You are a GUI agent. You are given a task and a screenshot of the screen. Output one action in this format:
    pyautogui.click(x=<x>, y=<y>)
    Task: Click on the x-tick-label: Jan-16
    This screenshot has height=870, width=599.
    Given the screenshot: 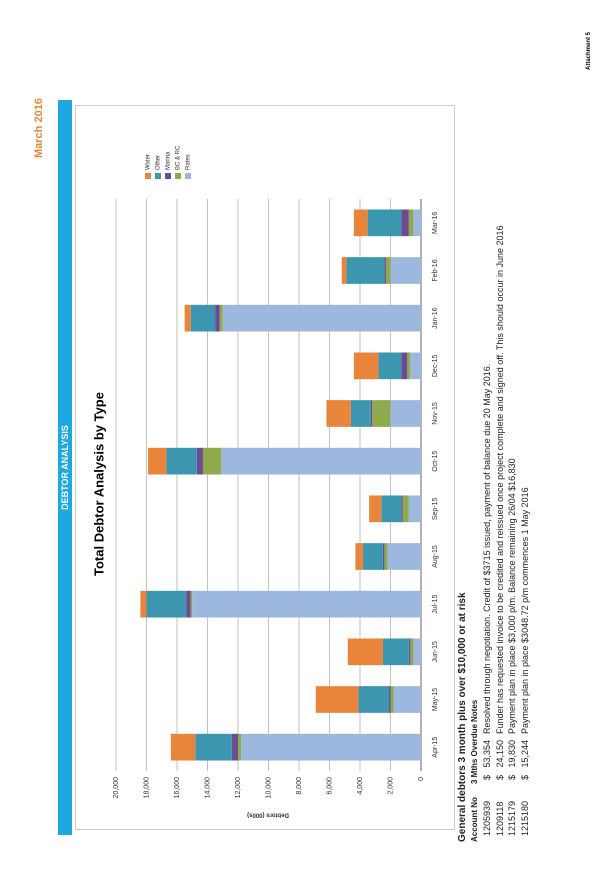 What is the action you would take?
    pyautogui.click(x=435, y=318)
    